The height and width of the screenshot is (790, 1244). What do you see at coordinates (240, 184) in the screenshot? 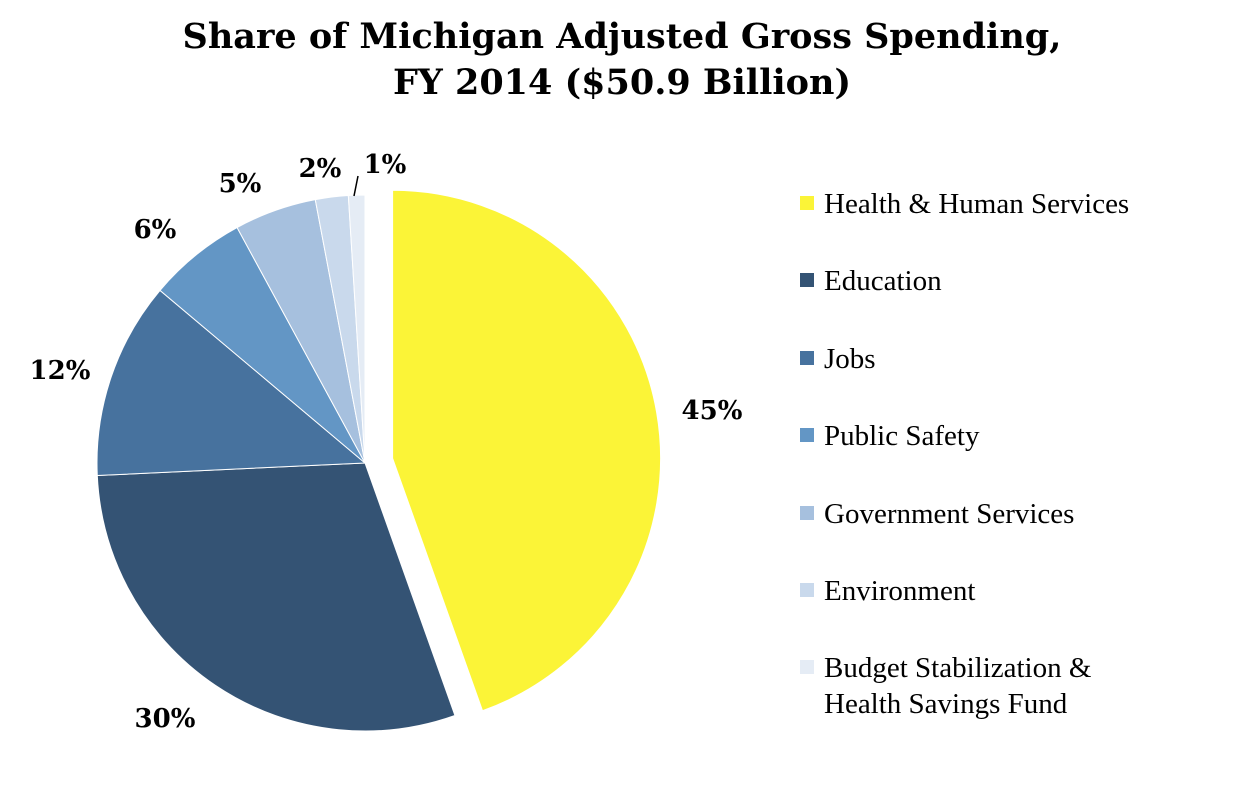
I see `data-label-5: 5%` at bounding box center [240, 184].